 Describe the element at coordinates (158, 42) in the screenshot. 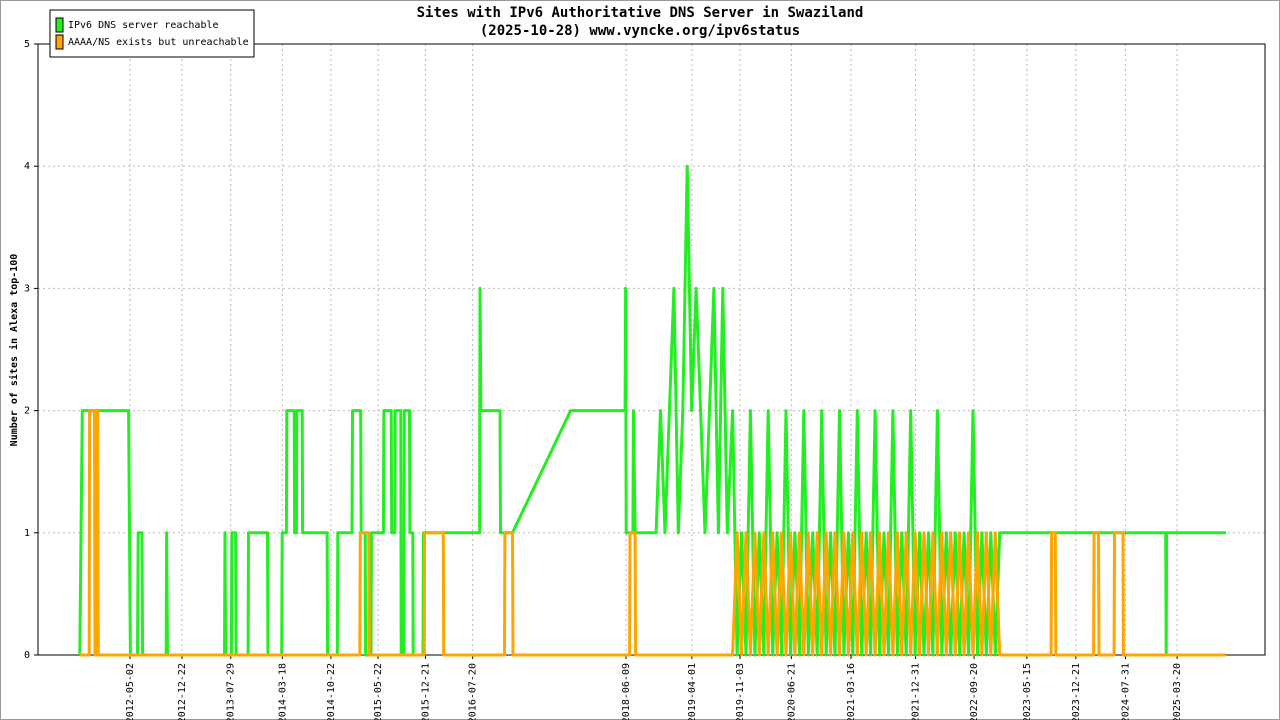

I see `legend-label: AAAA/NS exists but unreachable` at that location.